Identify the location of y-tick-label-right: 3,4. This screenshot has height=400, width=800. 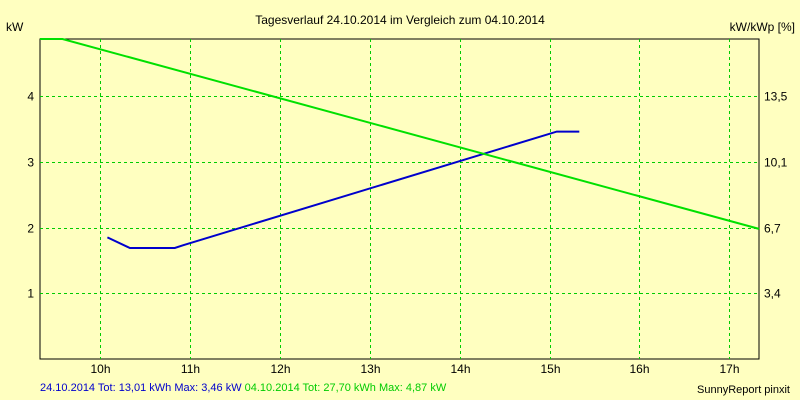
(772, 294).